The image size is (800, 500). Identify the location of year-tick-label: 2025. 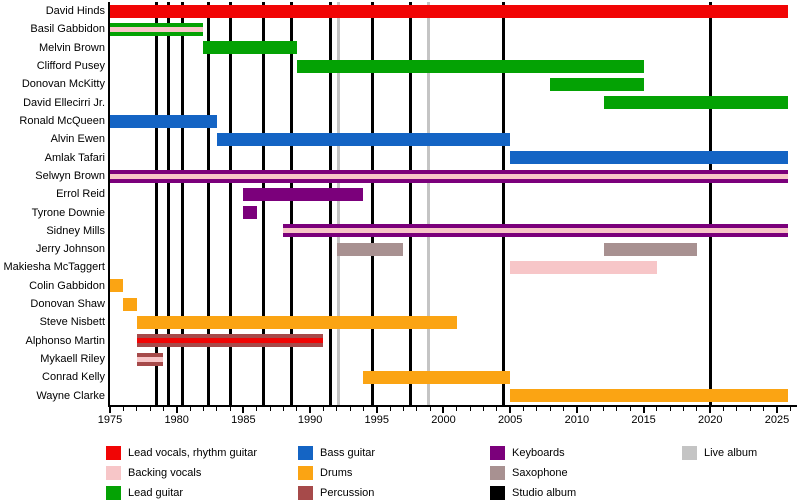
(777, 420).